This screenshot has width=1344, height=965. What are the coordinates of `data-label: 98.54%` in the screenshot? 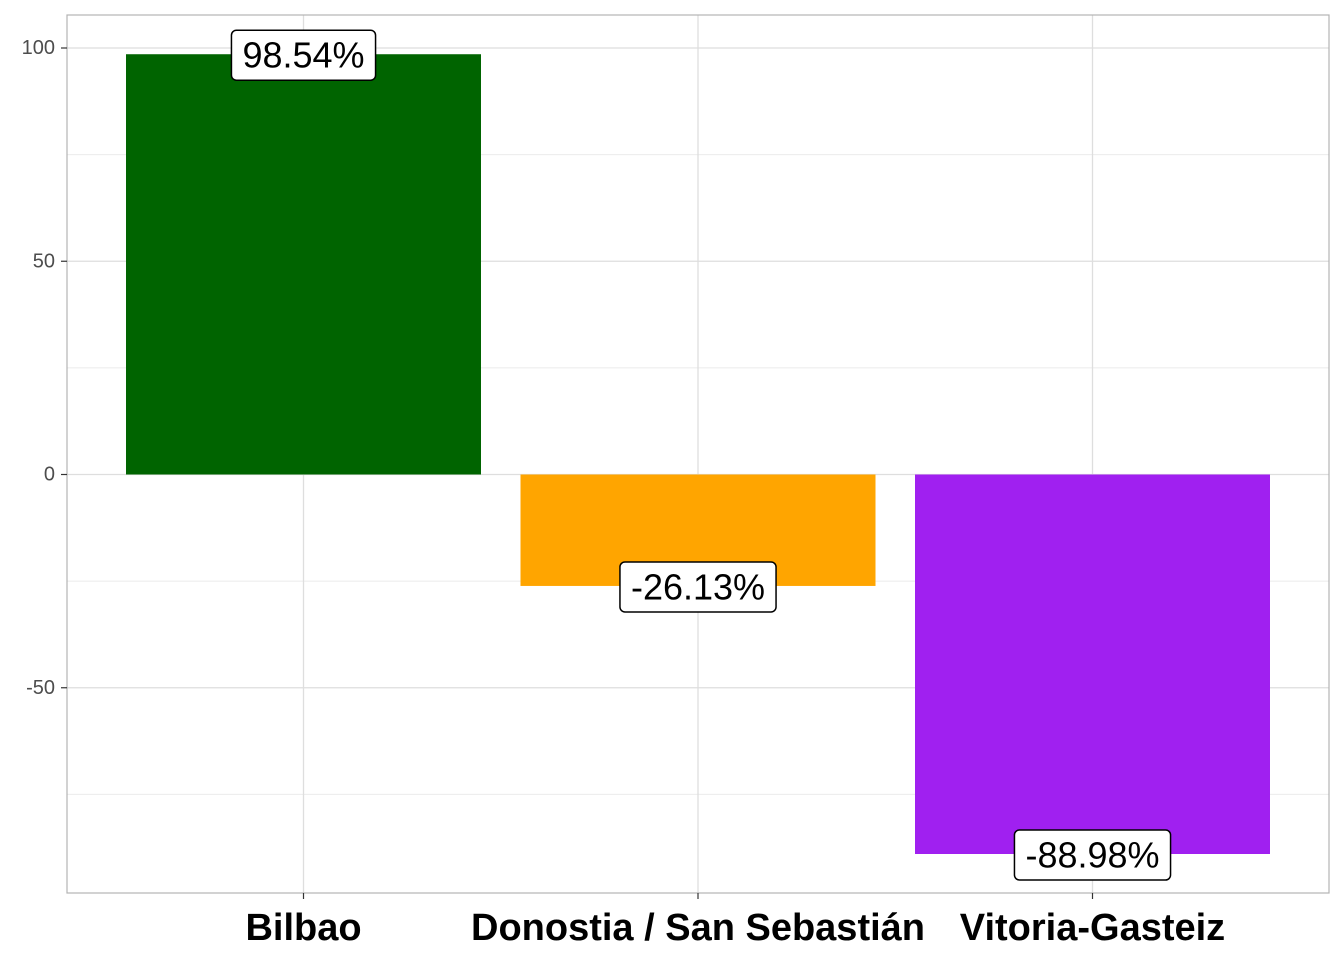 It's located at (303, 55).